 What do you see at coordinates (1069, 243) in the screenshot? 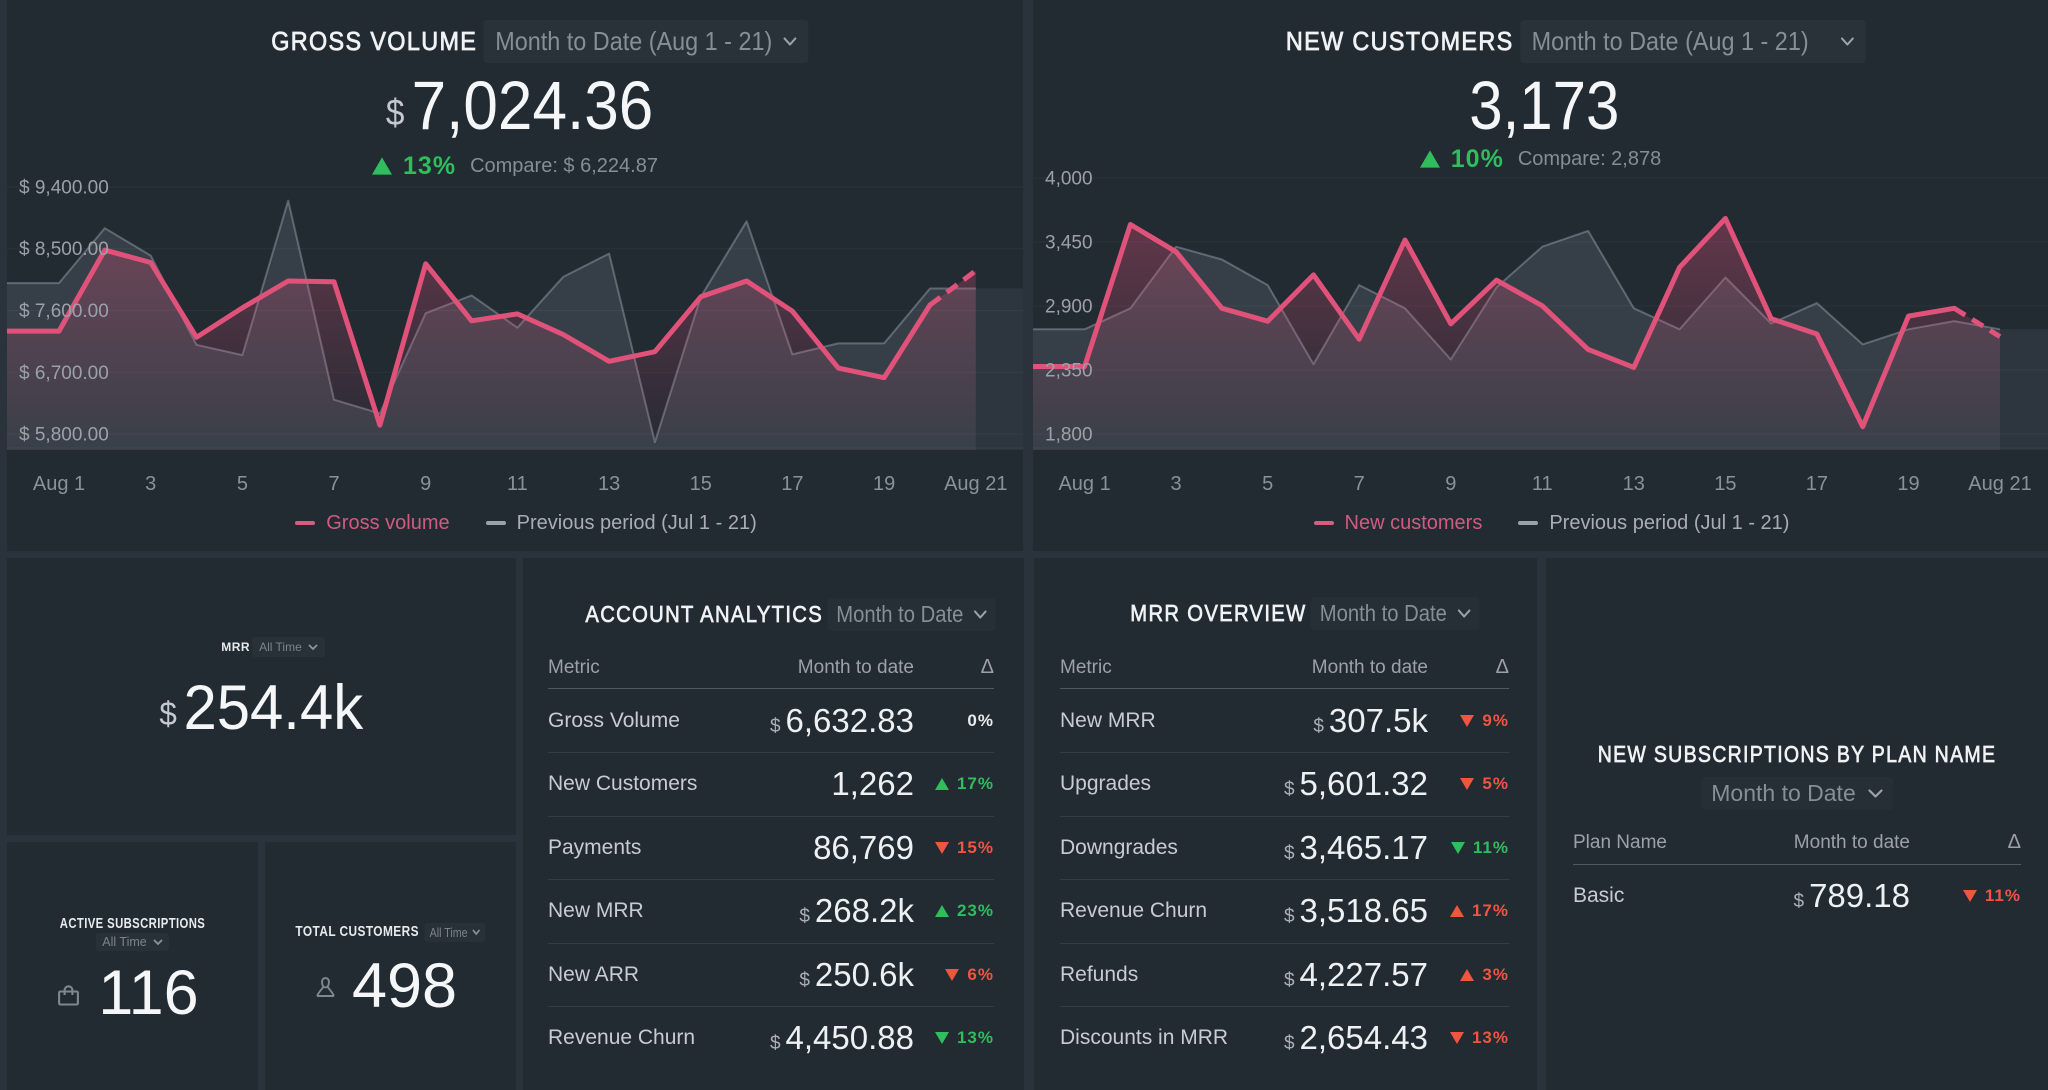
I see `svg-text: 3,450` at bounding box center [1069, 243].